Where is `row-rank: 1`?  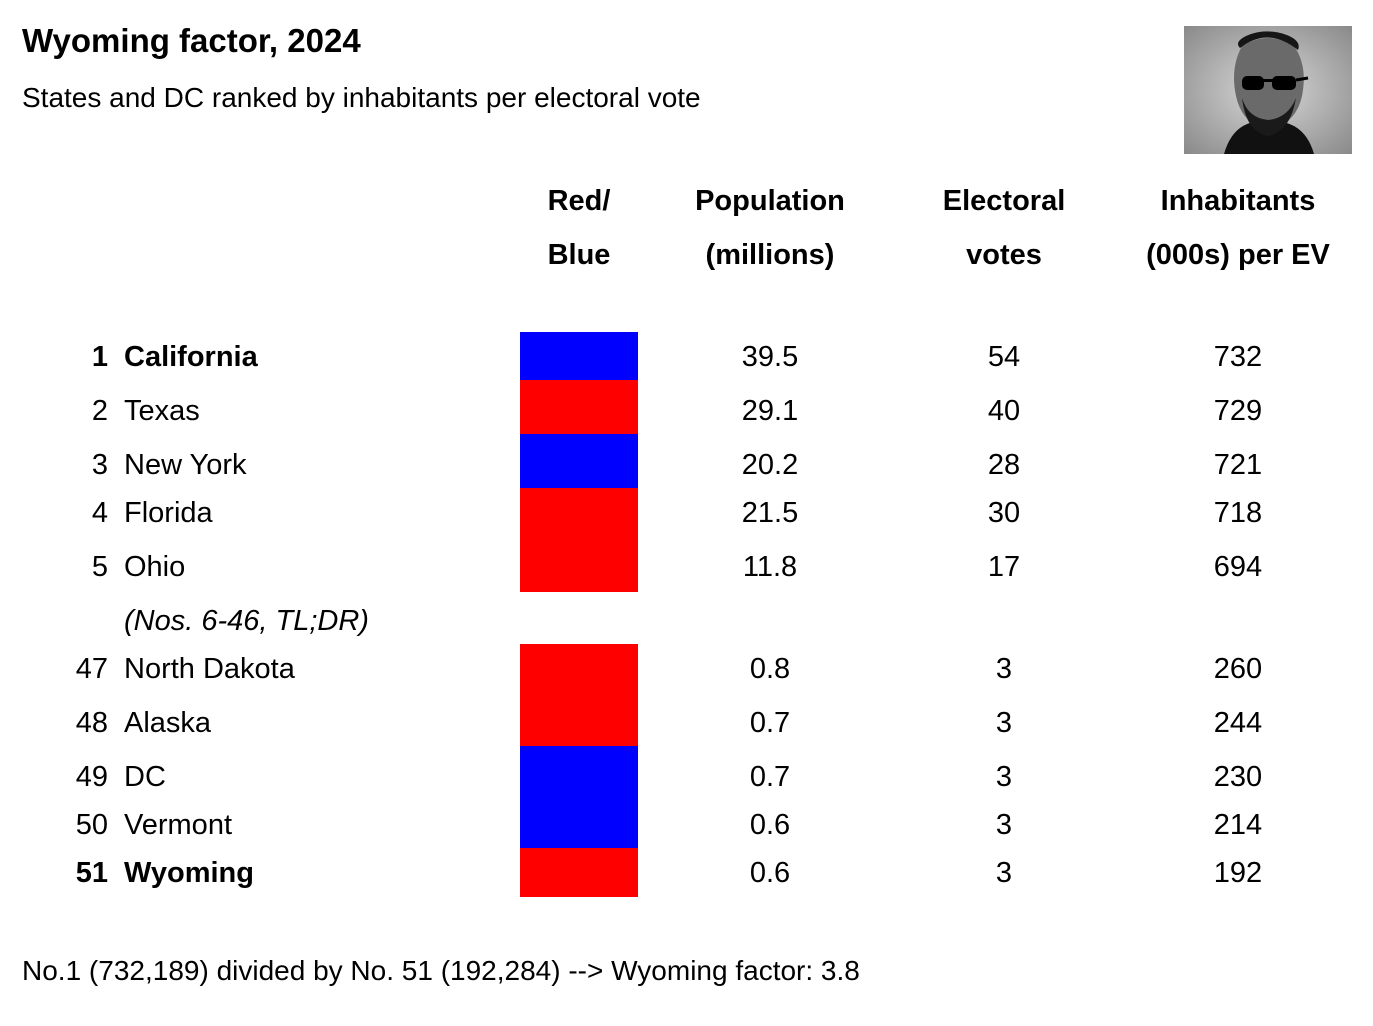 row-rank: 1 is located at coordinates (99, 357).